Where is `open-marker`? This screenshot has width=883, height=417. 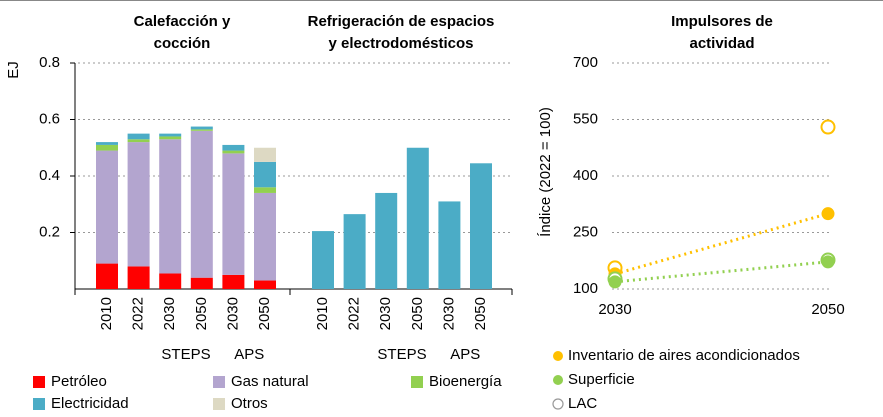 open-marker is located at coordinates (828, 127).